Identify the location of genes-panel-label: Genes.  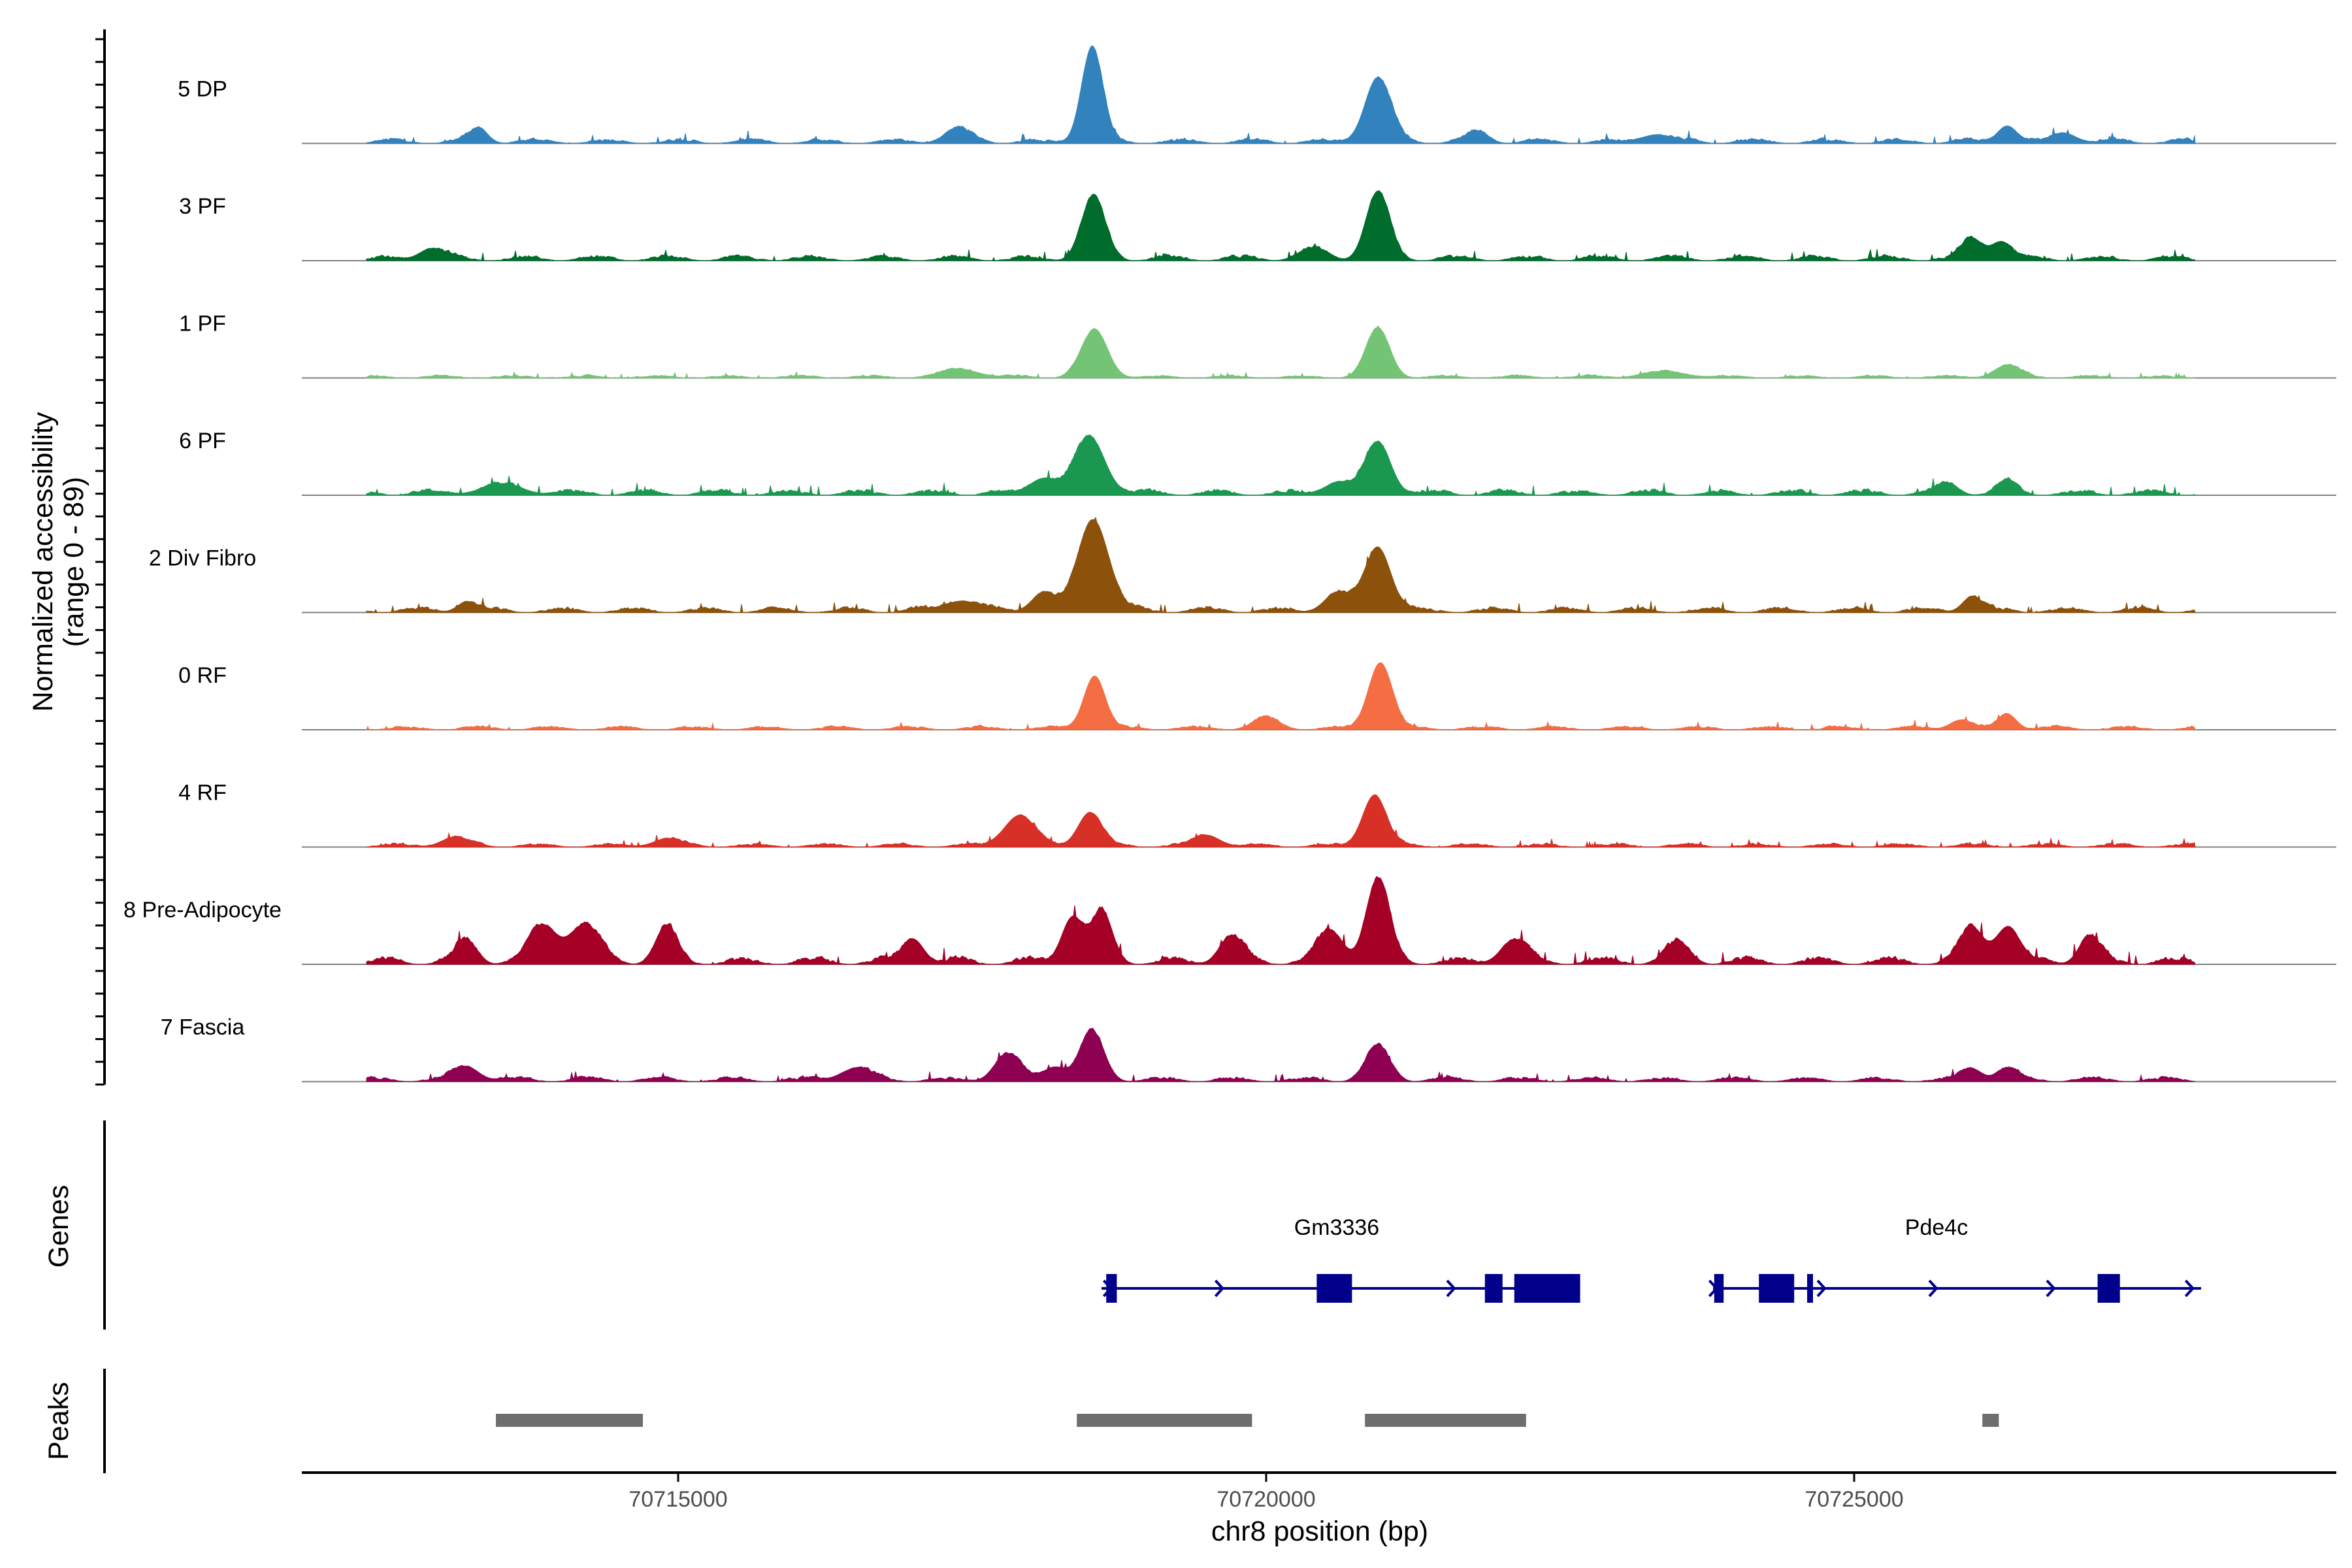
(58, 1226).